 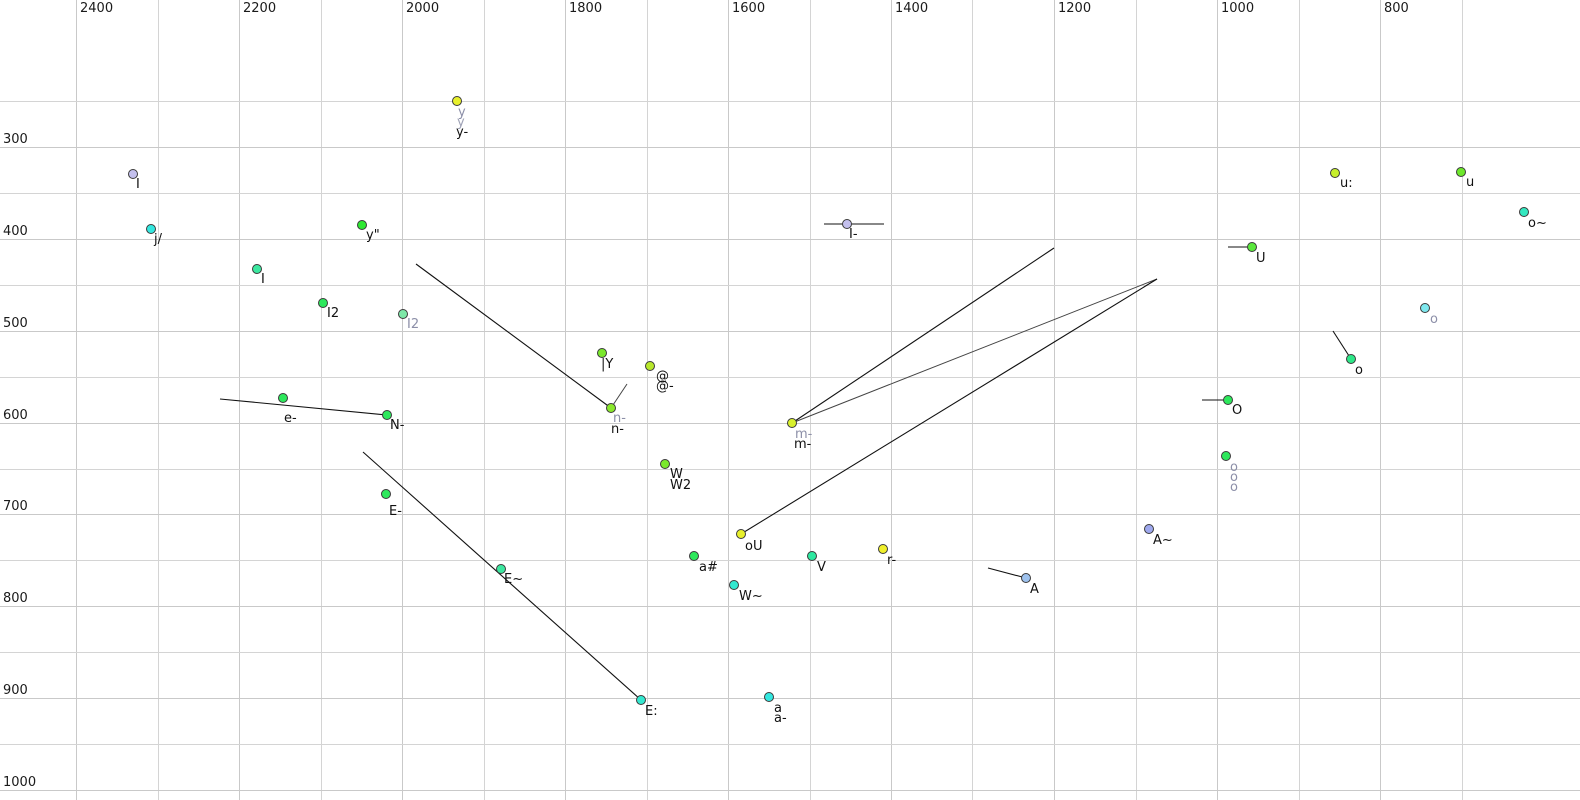 What do you see at coordinates (373, 235) in the screenshot?
I see `data-point-label: y"` at bounding box center [373, 235].